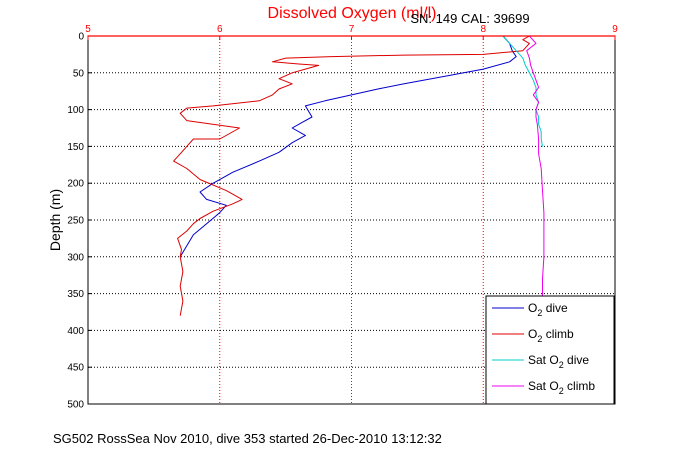  What do you see at coordinates (75, 405) in the screenshot?
I see `y-tick-label: 500` at bounding box center [75, 405].